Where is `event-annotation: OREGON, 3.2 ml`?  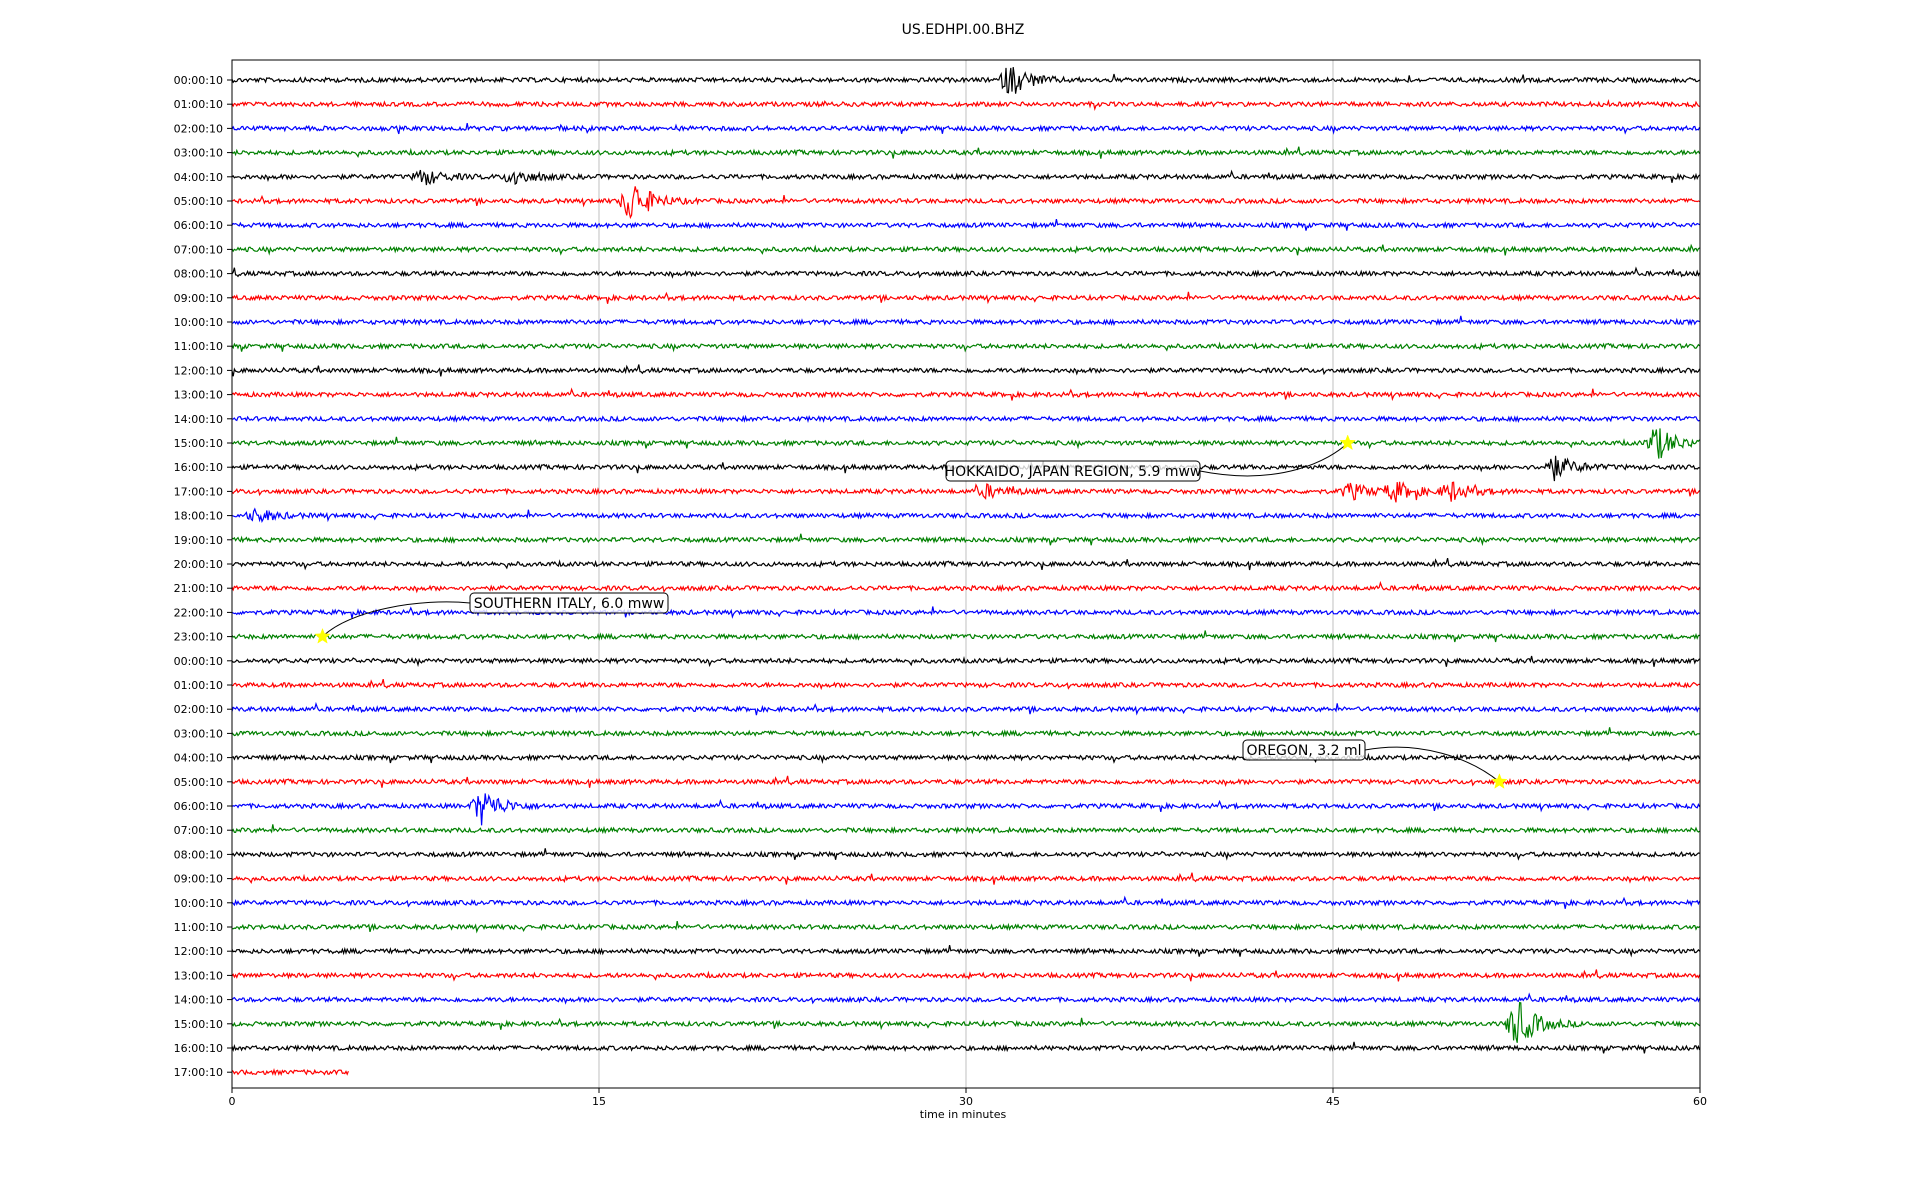 event-annotation: OREGON, 3.2 ml is located at coordinates (1375, 764).